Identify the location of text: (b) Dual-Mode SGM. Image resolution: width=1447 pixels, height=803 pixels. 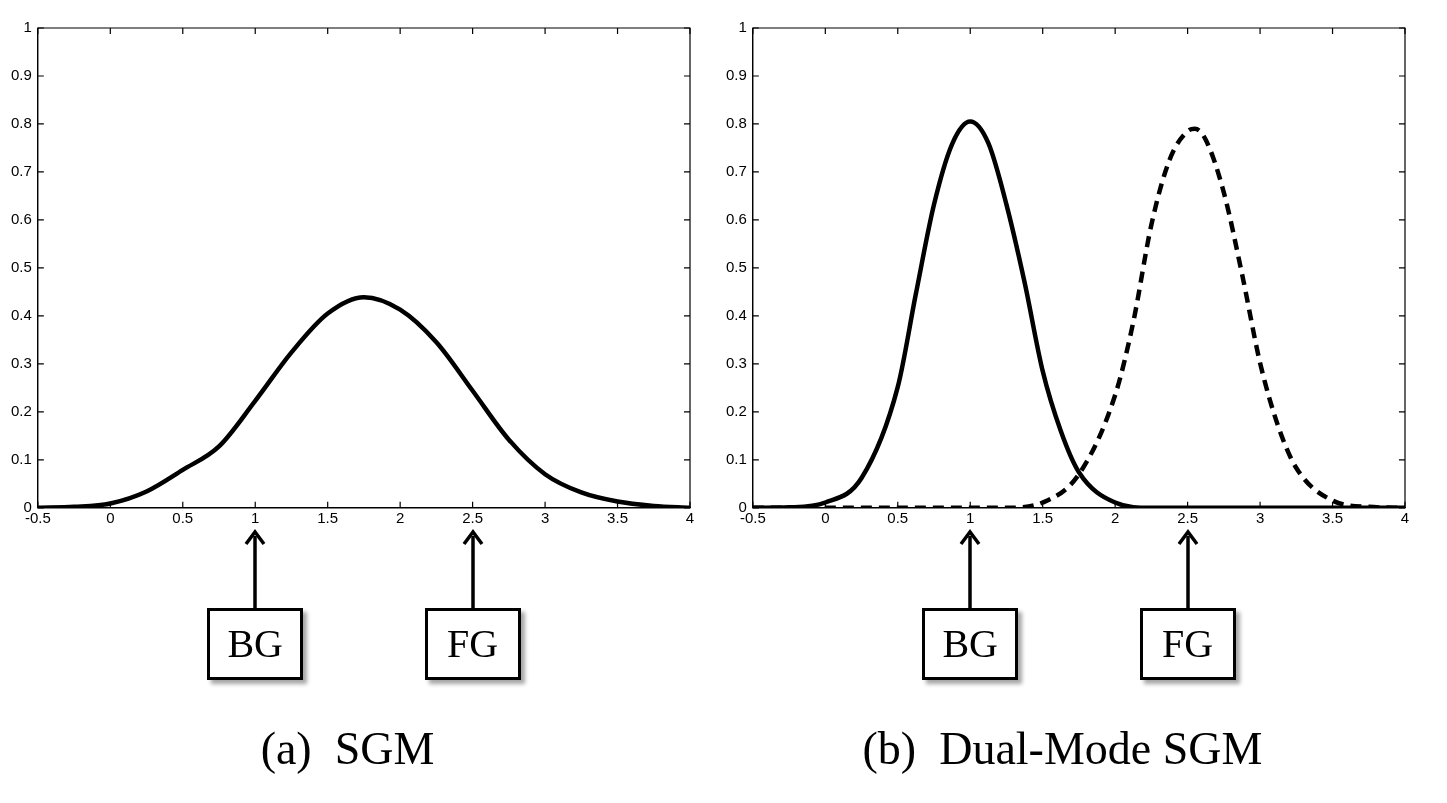
(1062, 749).